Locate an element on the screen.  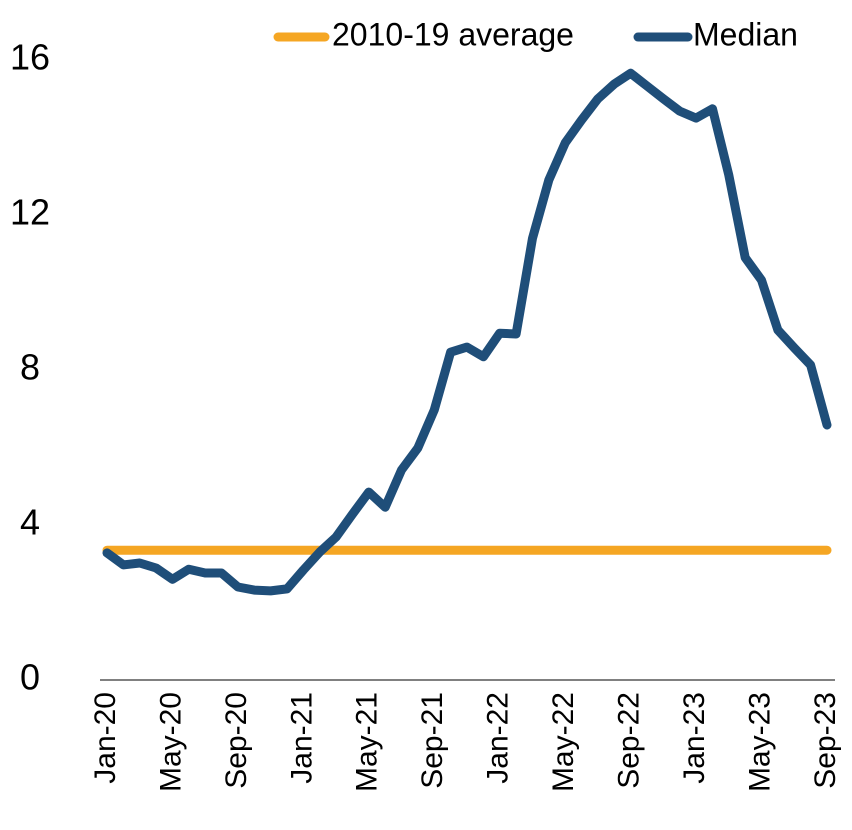
y-tick-label: 4 is located at coordinates (30, 522).